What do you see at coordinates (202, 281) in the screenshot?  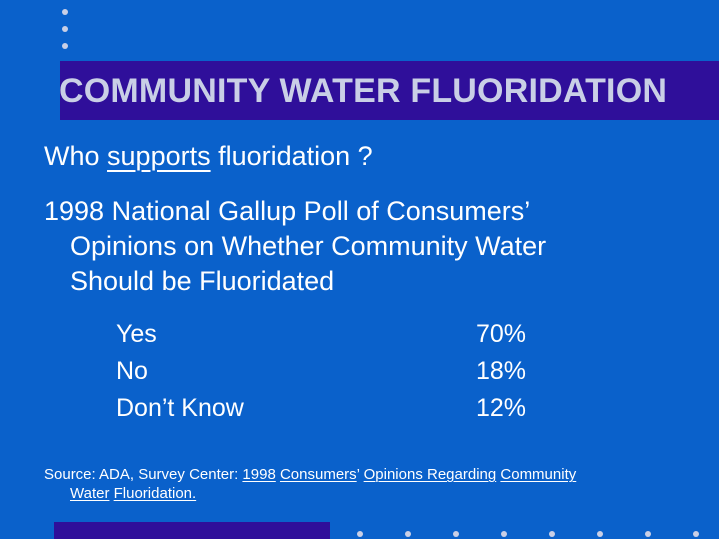 I see `poll-heading-line-3: Should be Fluoridated` at bounding box center [202, 281].